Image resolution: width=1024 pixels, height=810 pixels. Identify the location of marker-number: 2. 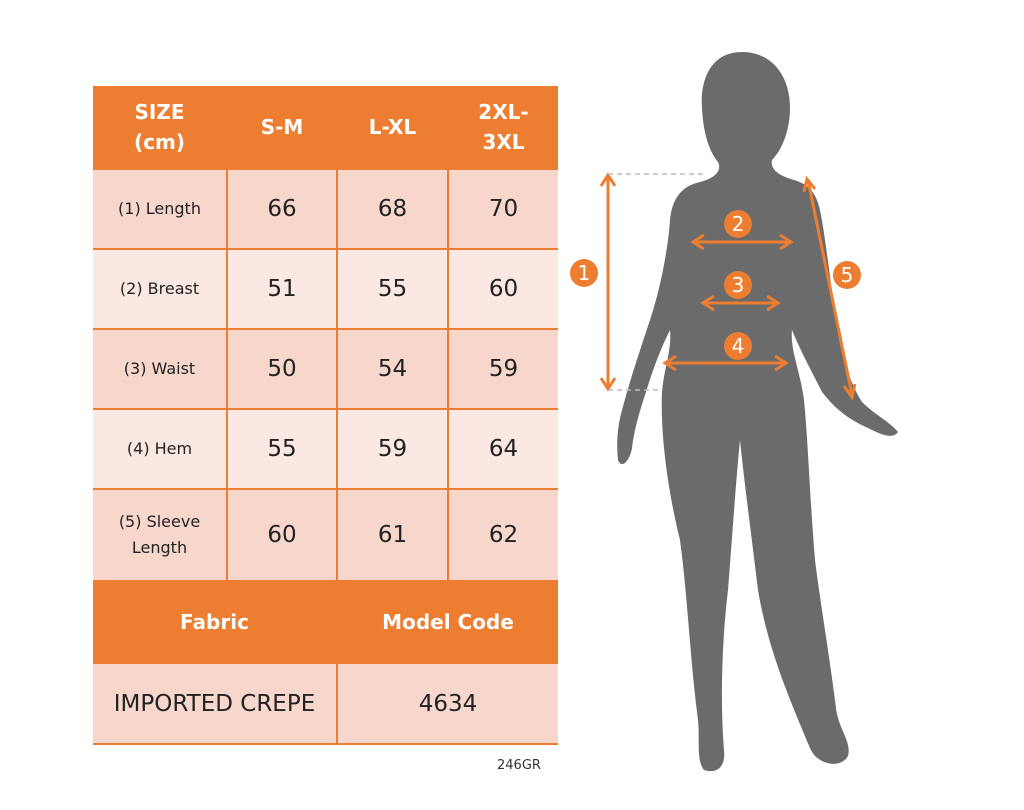
(738, 224).